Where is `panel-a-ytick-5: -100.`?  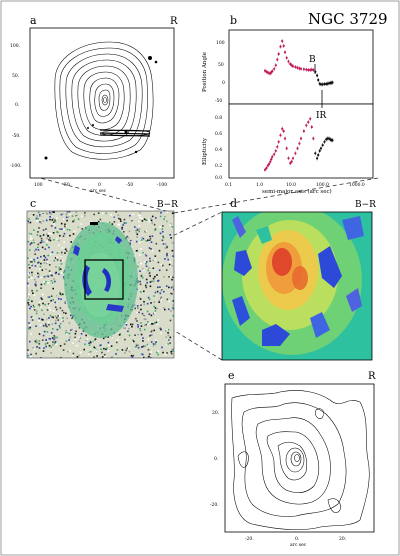 panel-a-ytick-5: -100. is located at coordinates (16, 166).